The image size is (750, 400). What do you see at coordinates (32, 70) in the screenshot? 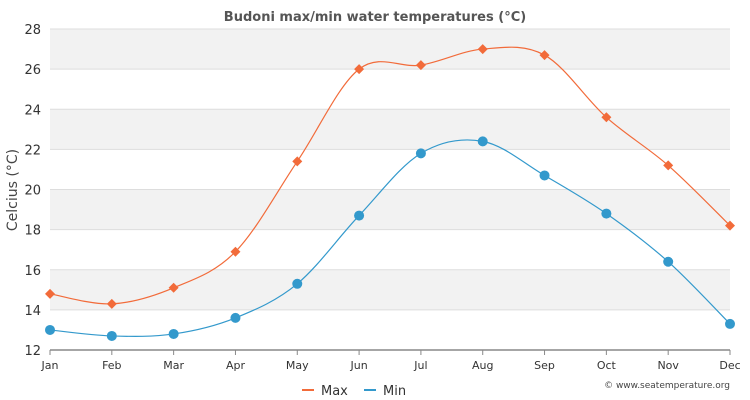
I see `y-tick-label: 26` at bounding box center [32, 70].